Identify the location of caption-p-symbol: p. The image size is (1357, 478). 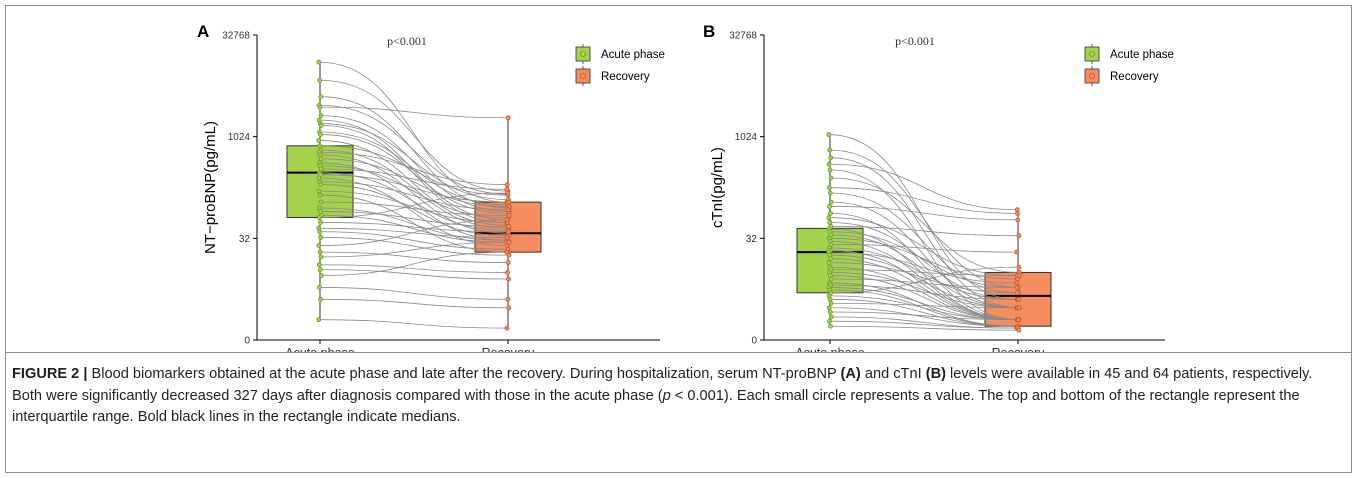
(666, 395).